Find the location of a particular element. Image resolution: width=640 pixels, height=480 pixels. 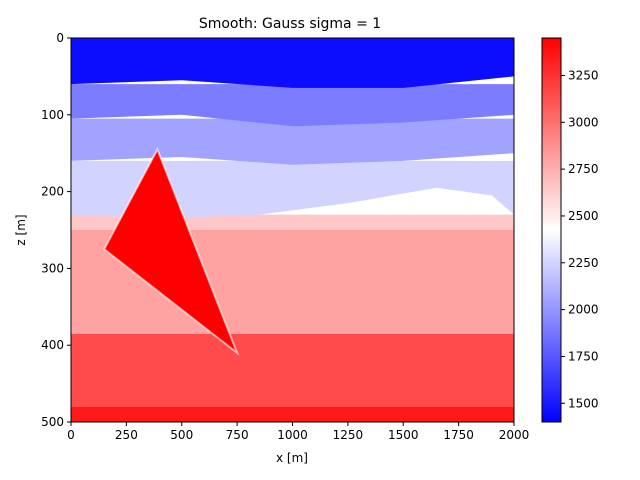

y-tick-label: 200 is located at coordinates (52, 192).